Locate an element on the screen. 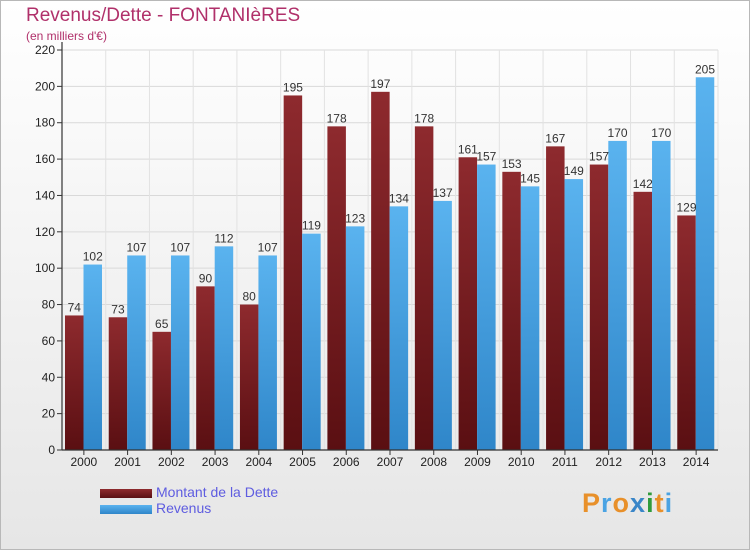 The width and height of the screenshot is (750, 550). x-tick-label: 2000 is located at coordinates (84, 462).